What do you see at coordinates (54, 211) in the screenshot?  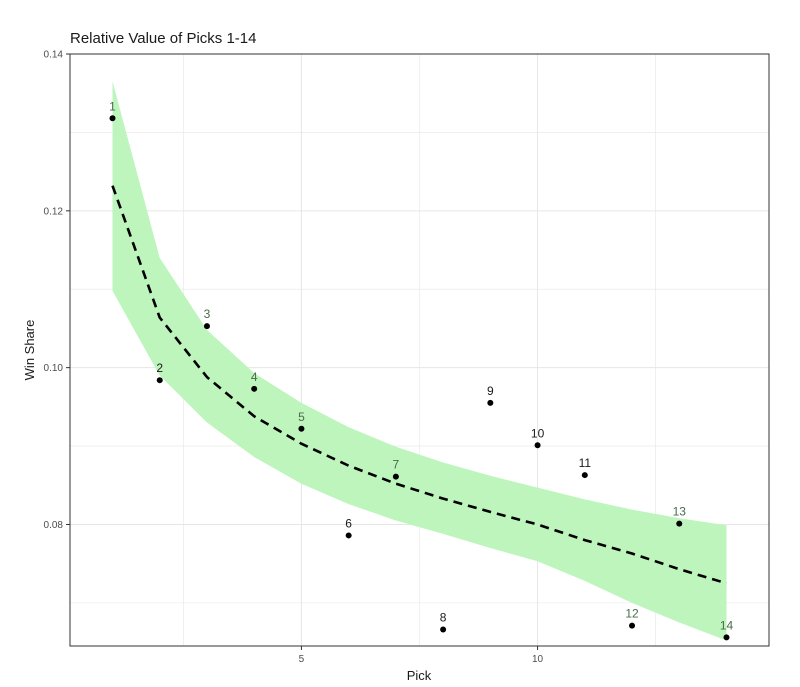 I see `y-tick-label: 0.12` at bounding box center [54, 211].